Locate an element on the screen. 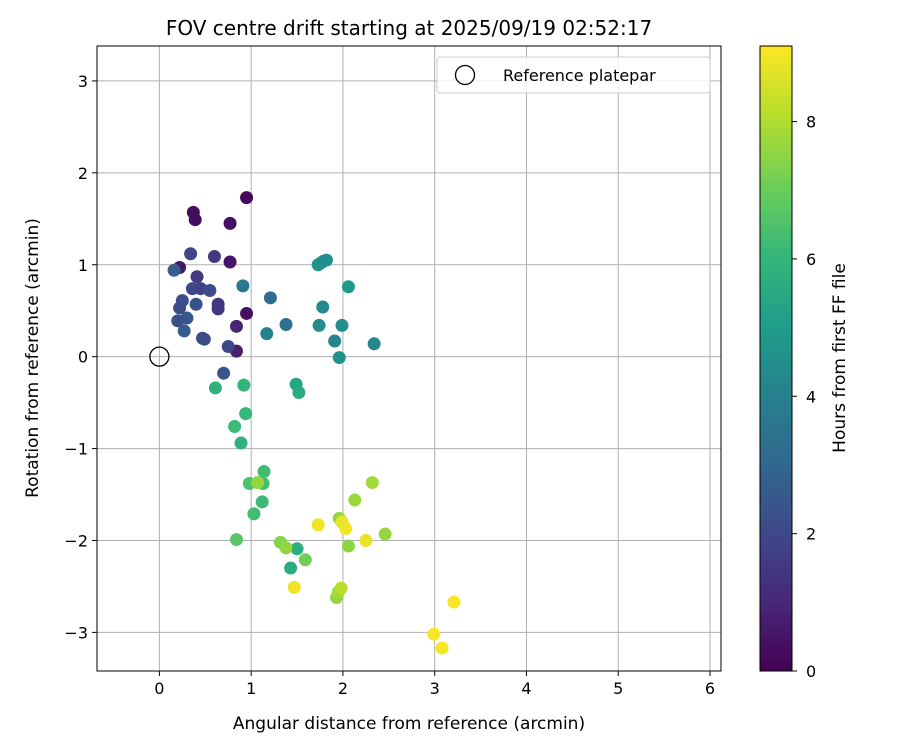 The width and height of the screenshot is (900, 750). colorbar-tick-label: 2 is located at coordinates (811, 534).